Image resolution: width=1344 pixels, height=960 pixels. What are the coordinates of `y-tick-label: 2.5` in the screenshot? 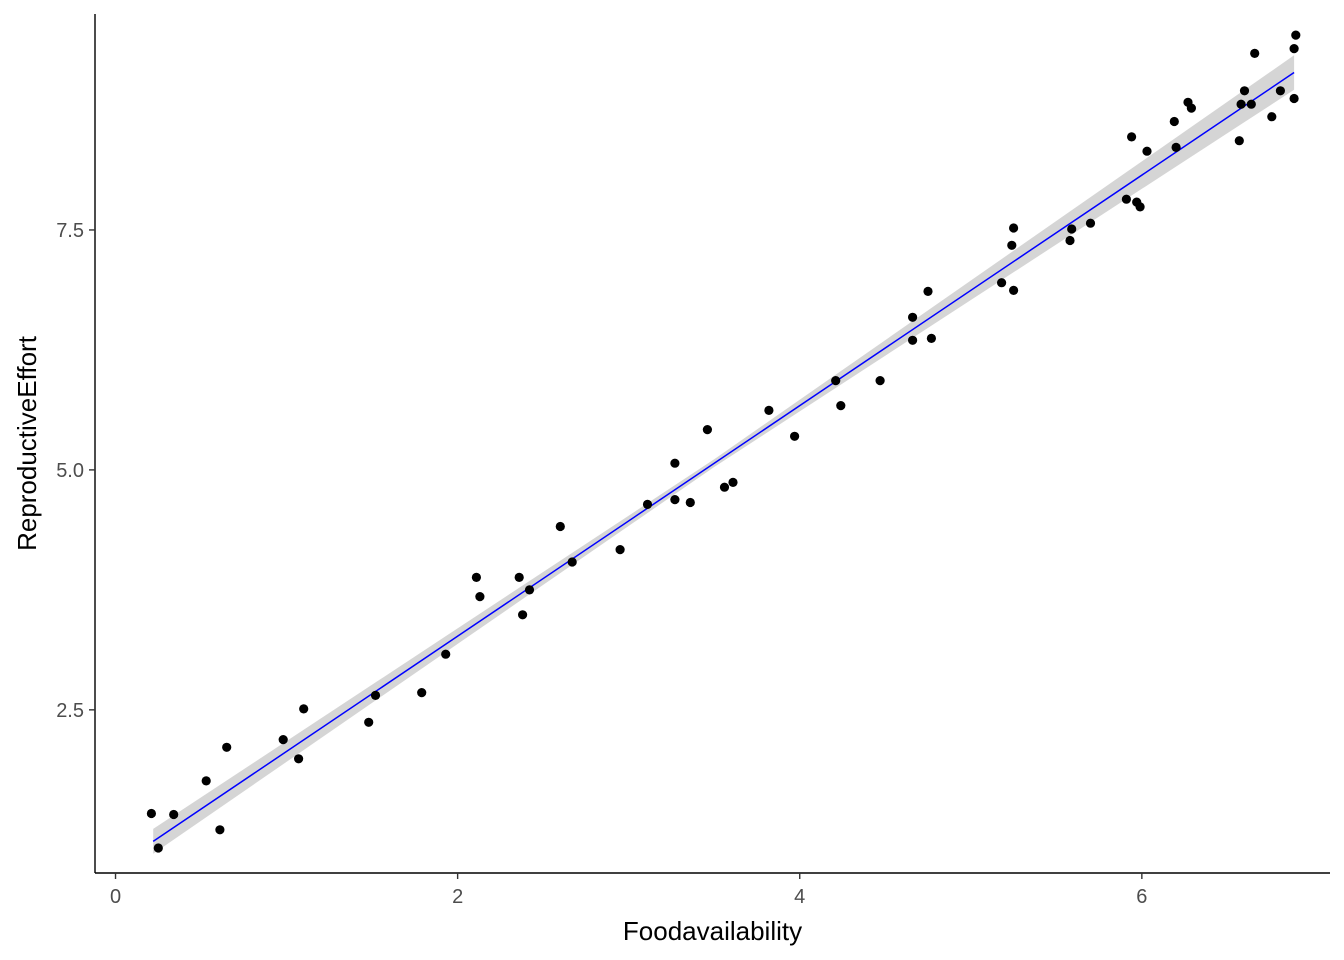 It's located at (70, 711).